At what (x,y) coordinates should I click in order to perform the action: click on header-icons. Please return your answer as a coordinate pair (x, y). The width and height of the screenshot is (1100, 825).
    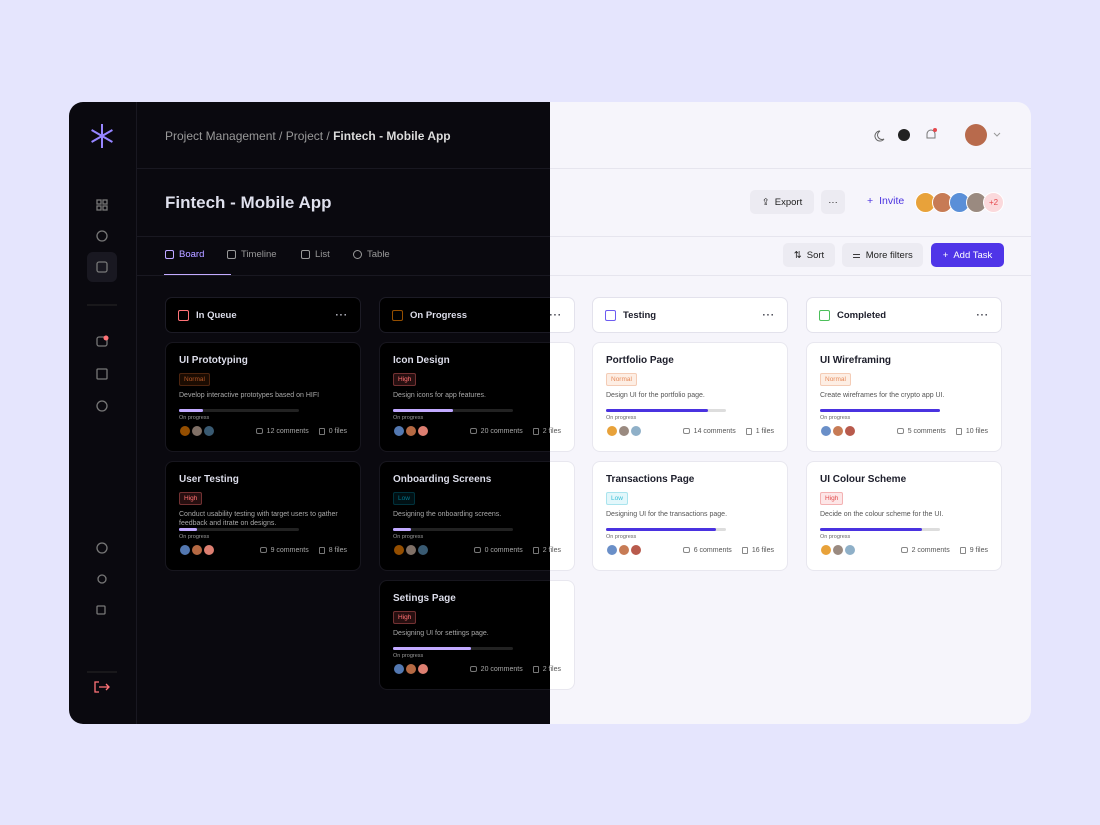
    Looking at the image, I should click on (937, 135).